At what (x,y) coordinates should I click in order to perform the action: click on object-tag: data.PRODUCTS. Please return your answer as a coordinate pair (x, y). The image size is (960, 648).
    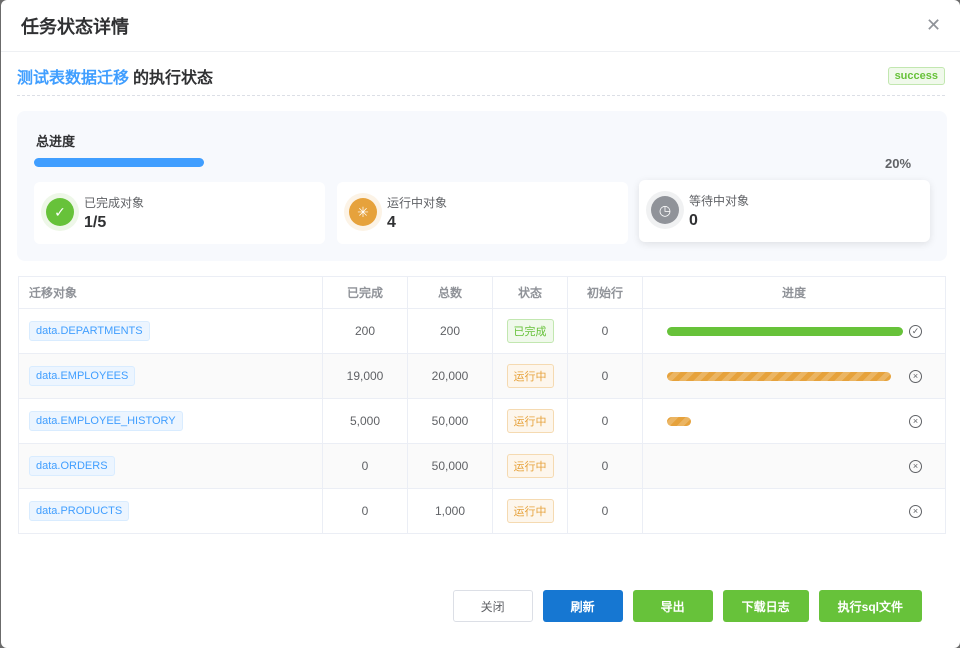
    Looking at the image, I should click on (79, 511).